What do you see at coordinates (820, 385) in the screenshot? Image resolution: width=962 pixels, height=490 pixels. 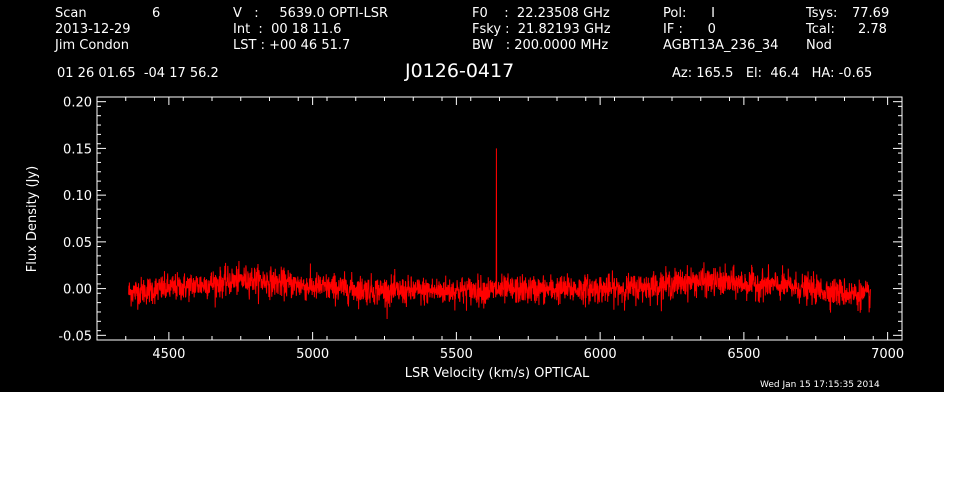 I see `plot-timestamp: Wed Jan 15 17:15:35 2014` at bounding box center [820, 385].